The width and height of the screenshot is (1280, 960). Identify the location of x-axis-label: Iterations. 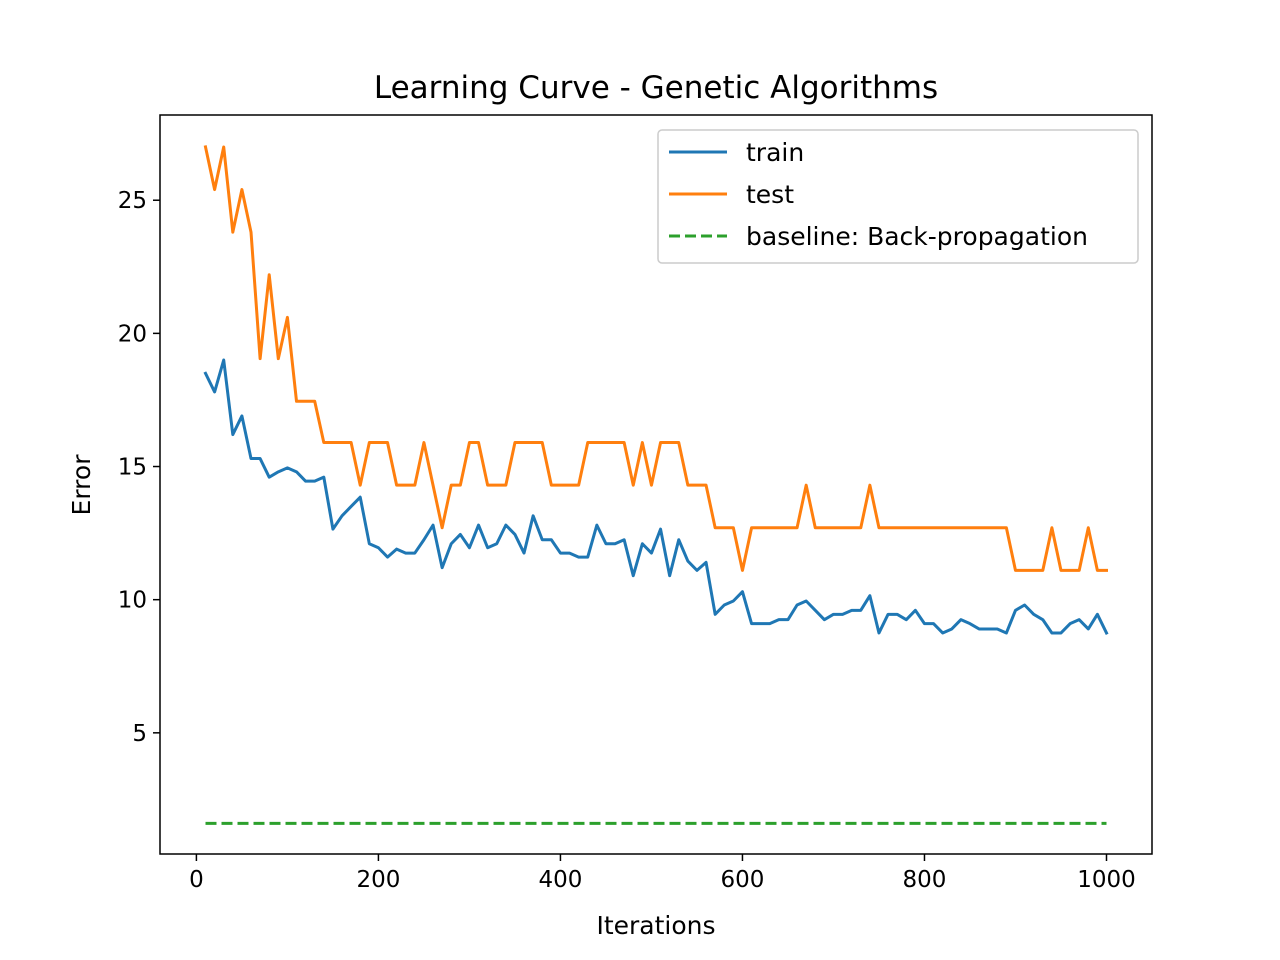
(655, 925).